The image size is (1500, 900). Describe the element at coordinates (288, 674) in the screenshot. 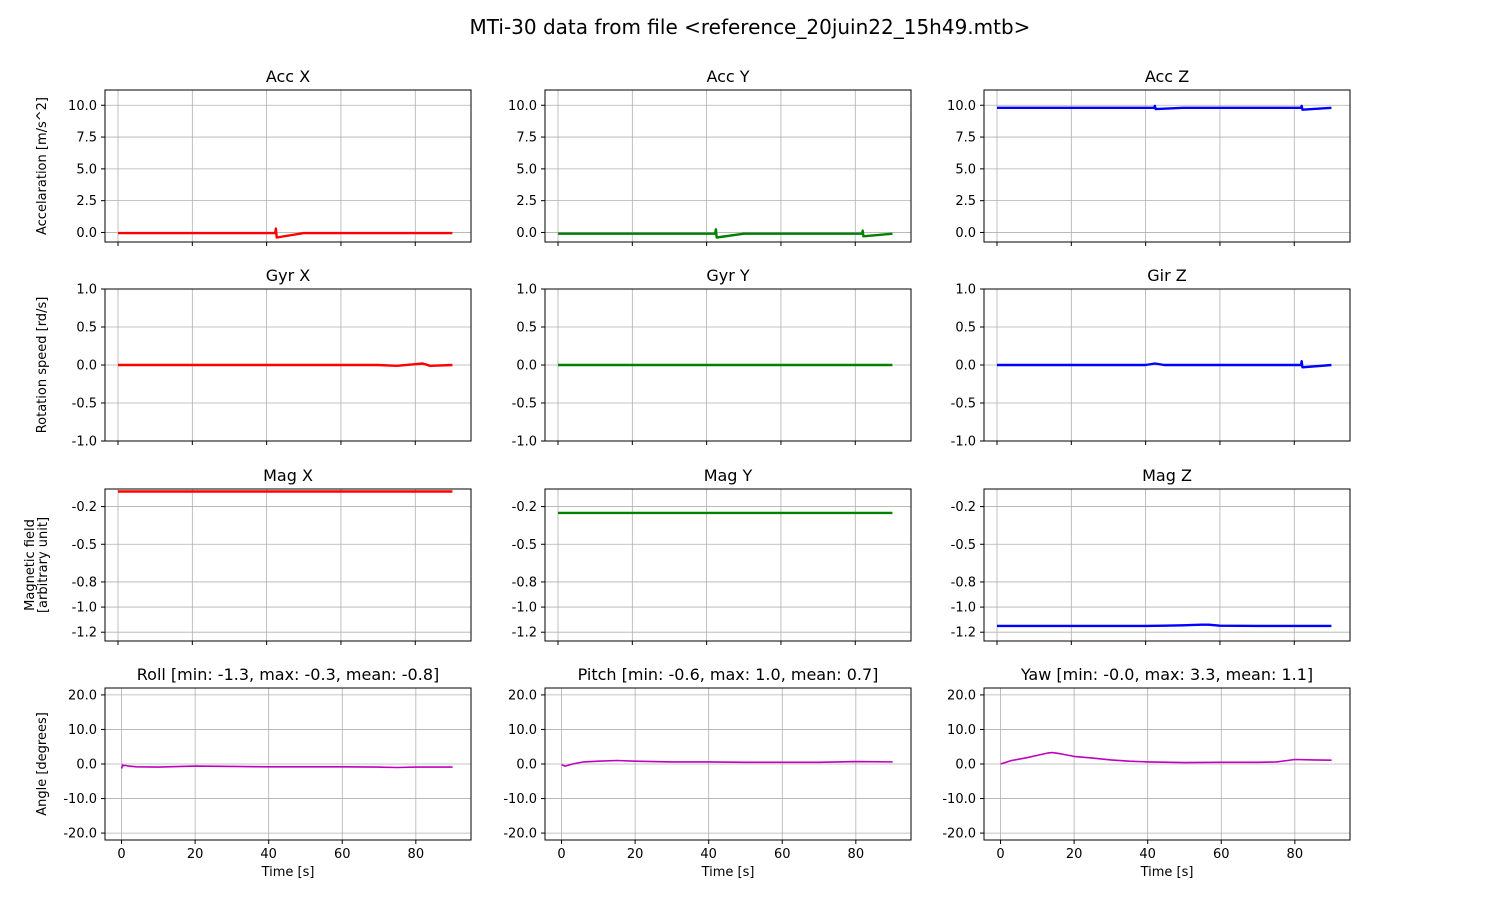

I see `subplot-title: Roll [min: -1.3, max: -0.3, mean: -0.8]` at that location.